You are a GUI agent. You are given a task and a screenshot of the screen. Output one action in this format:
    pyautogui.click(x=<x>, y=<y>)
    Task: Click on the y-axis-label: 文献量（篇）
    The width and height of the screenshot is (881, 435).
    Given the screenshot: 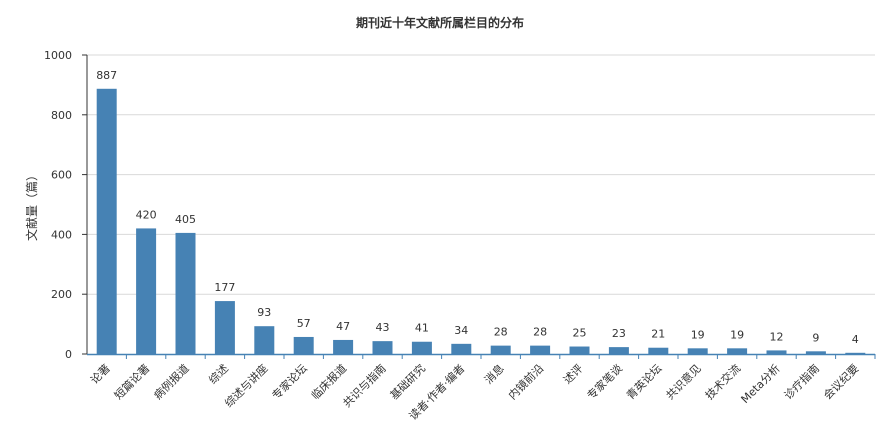 What is the action you would take?
    pyautogui.click(x=31, y=205)
    